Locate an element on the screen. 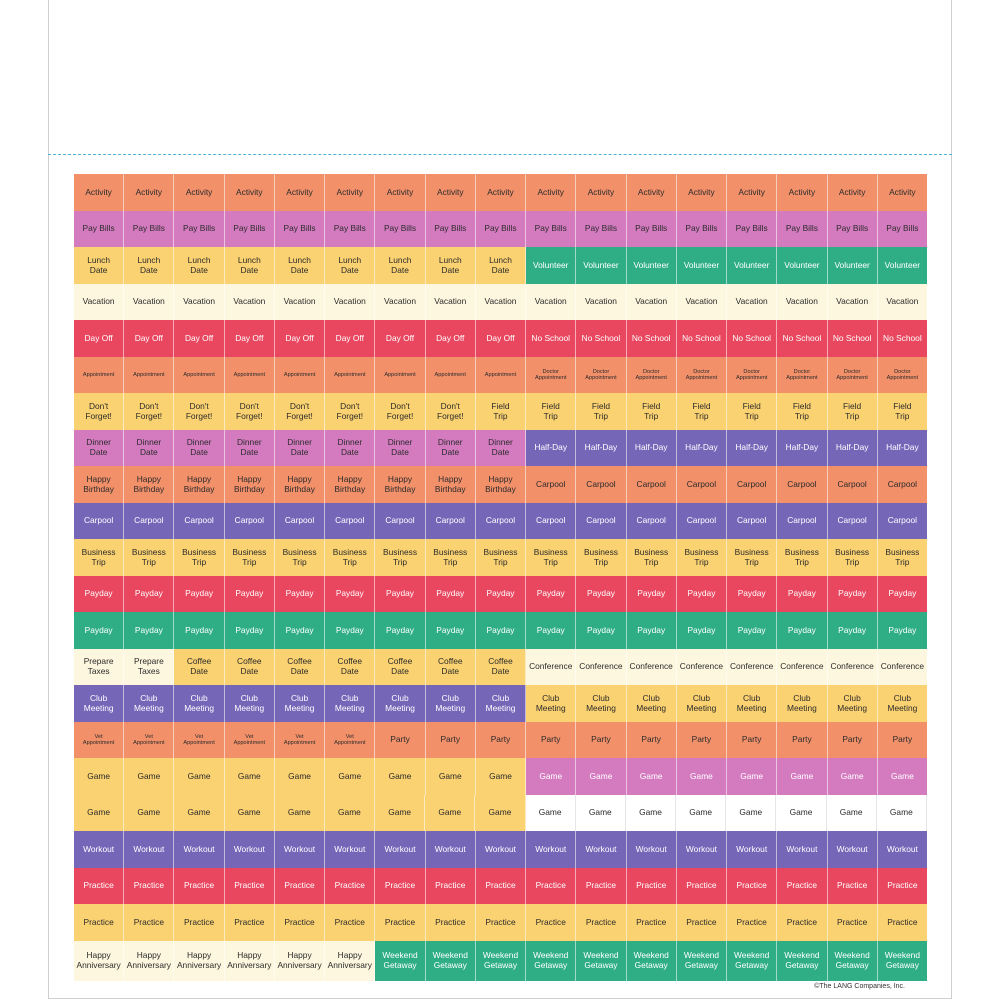 The height and width of the screenshot is (1000, 1000). sticker-label: Half-Day is located at coordinates (902, 448).